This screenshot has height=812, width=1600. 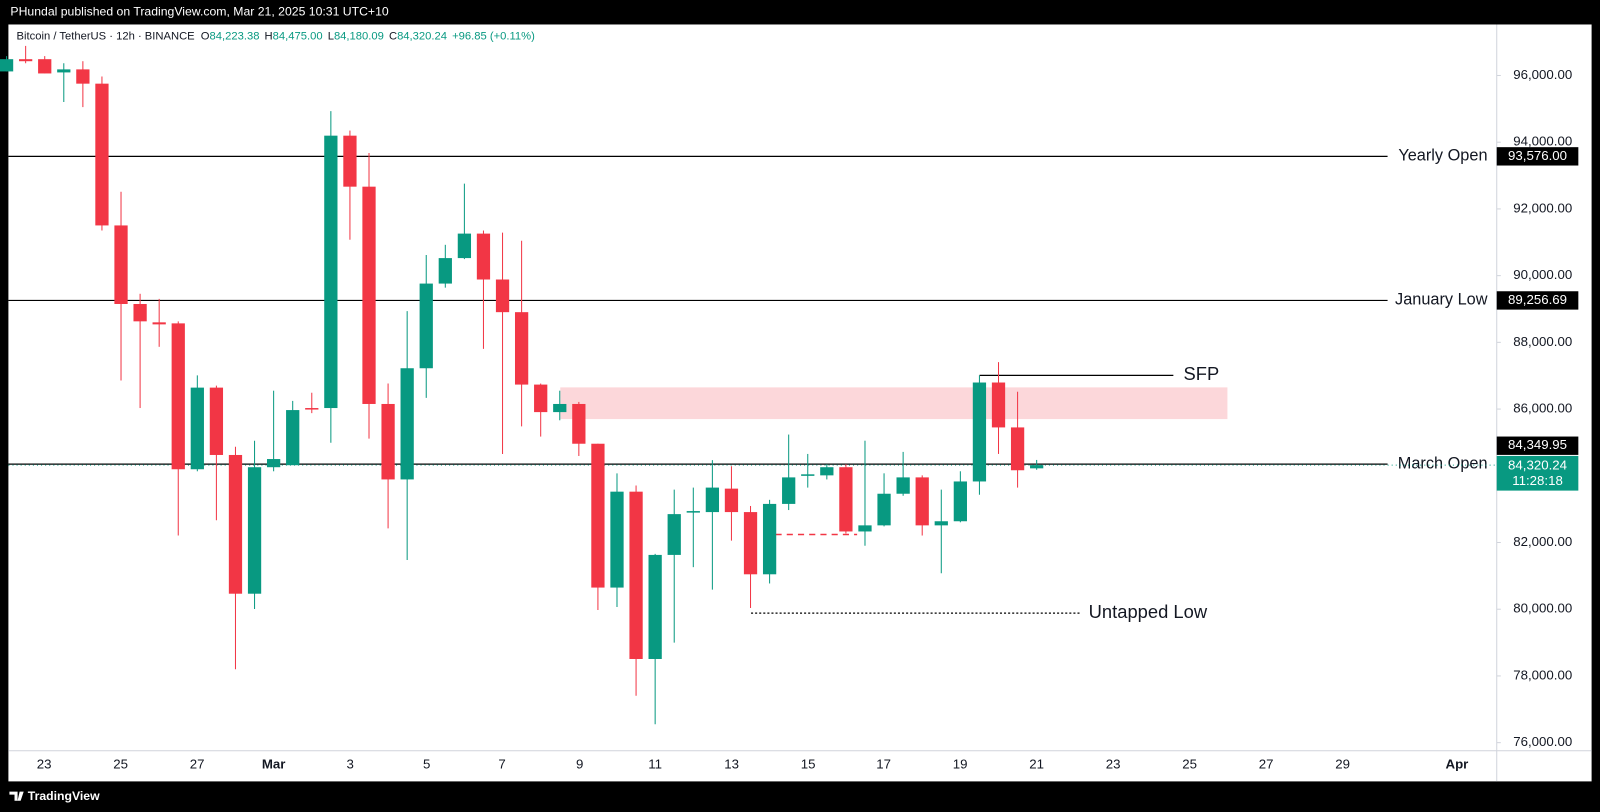 I want to click on y-tick-label: 88,000.00, so click(x=1542, y=341).